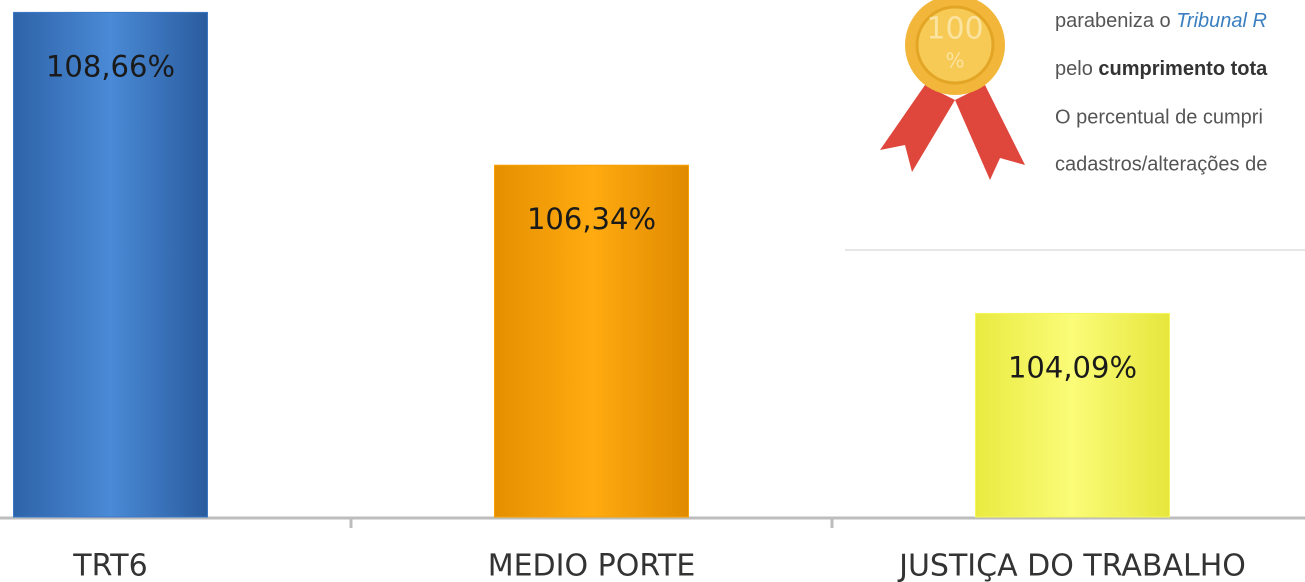 This screenshot has height=582, width=1305. Describe the element at coordinates (1161, 164) in the screenshot. I see `note-line: cadastros/alterações de` at that location.